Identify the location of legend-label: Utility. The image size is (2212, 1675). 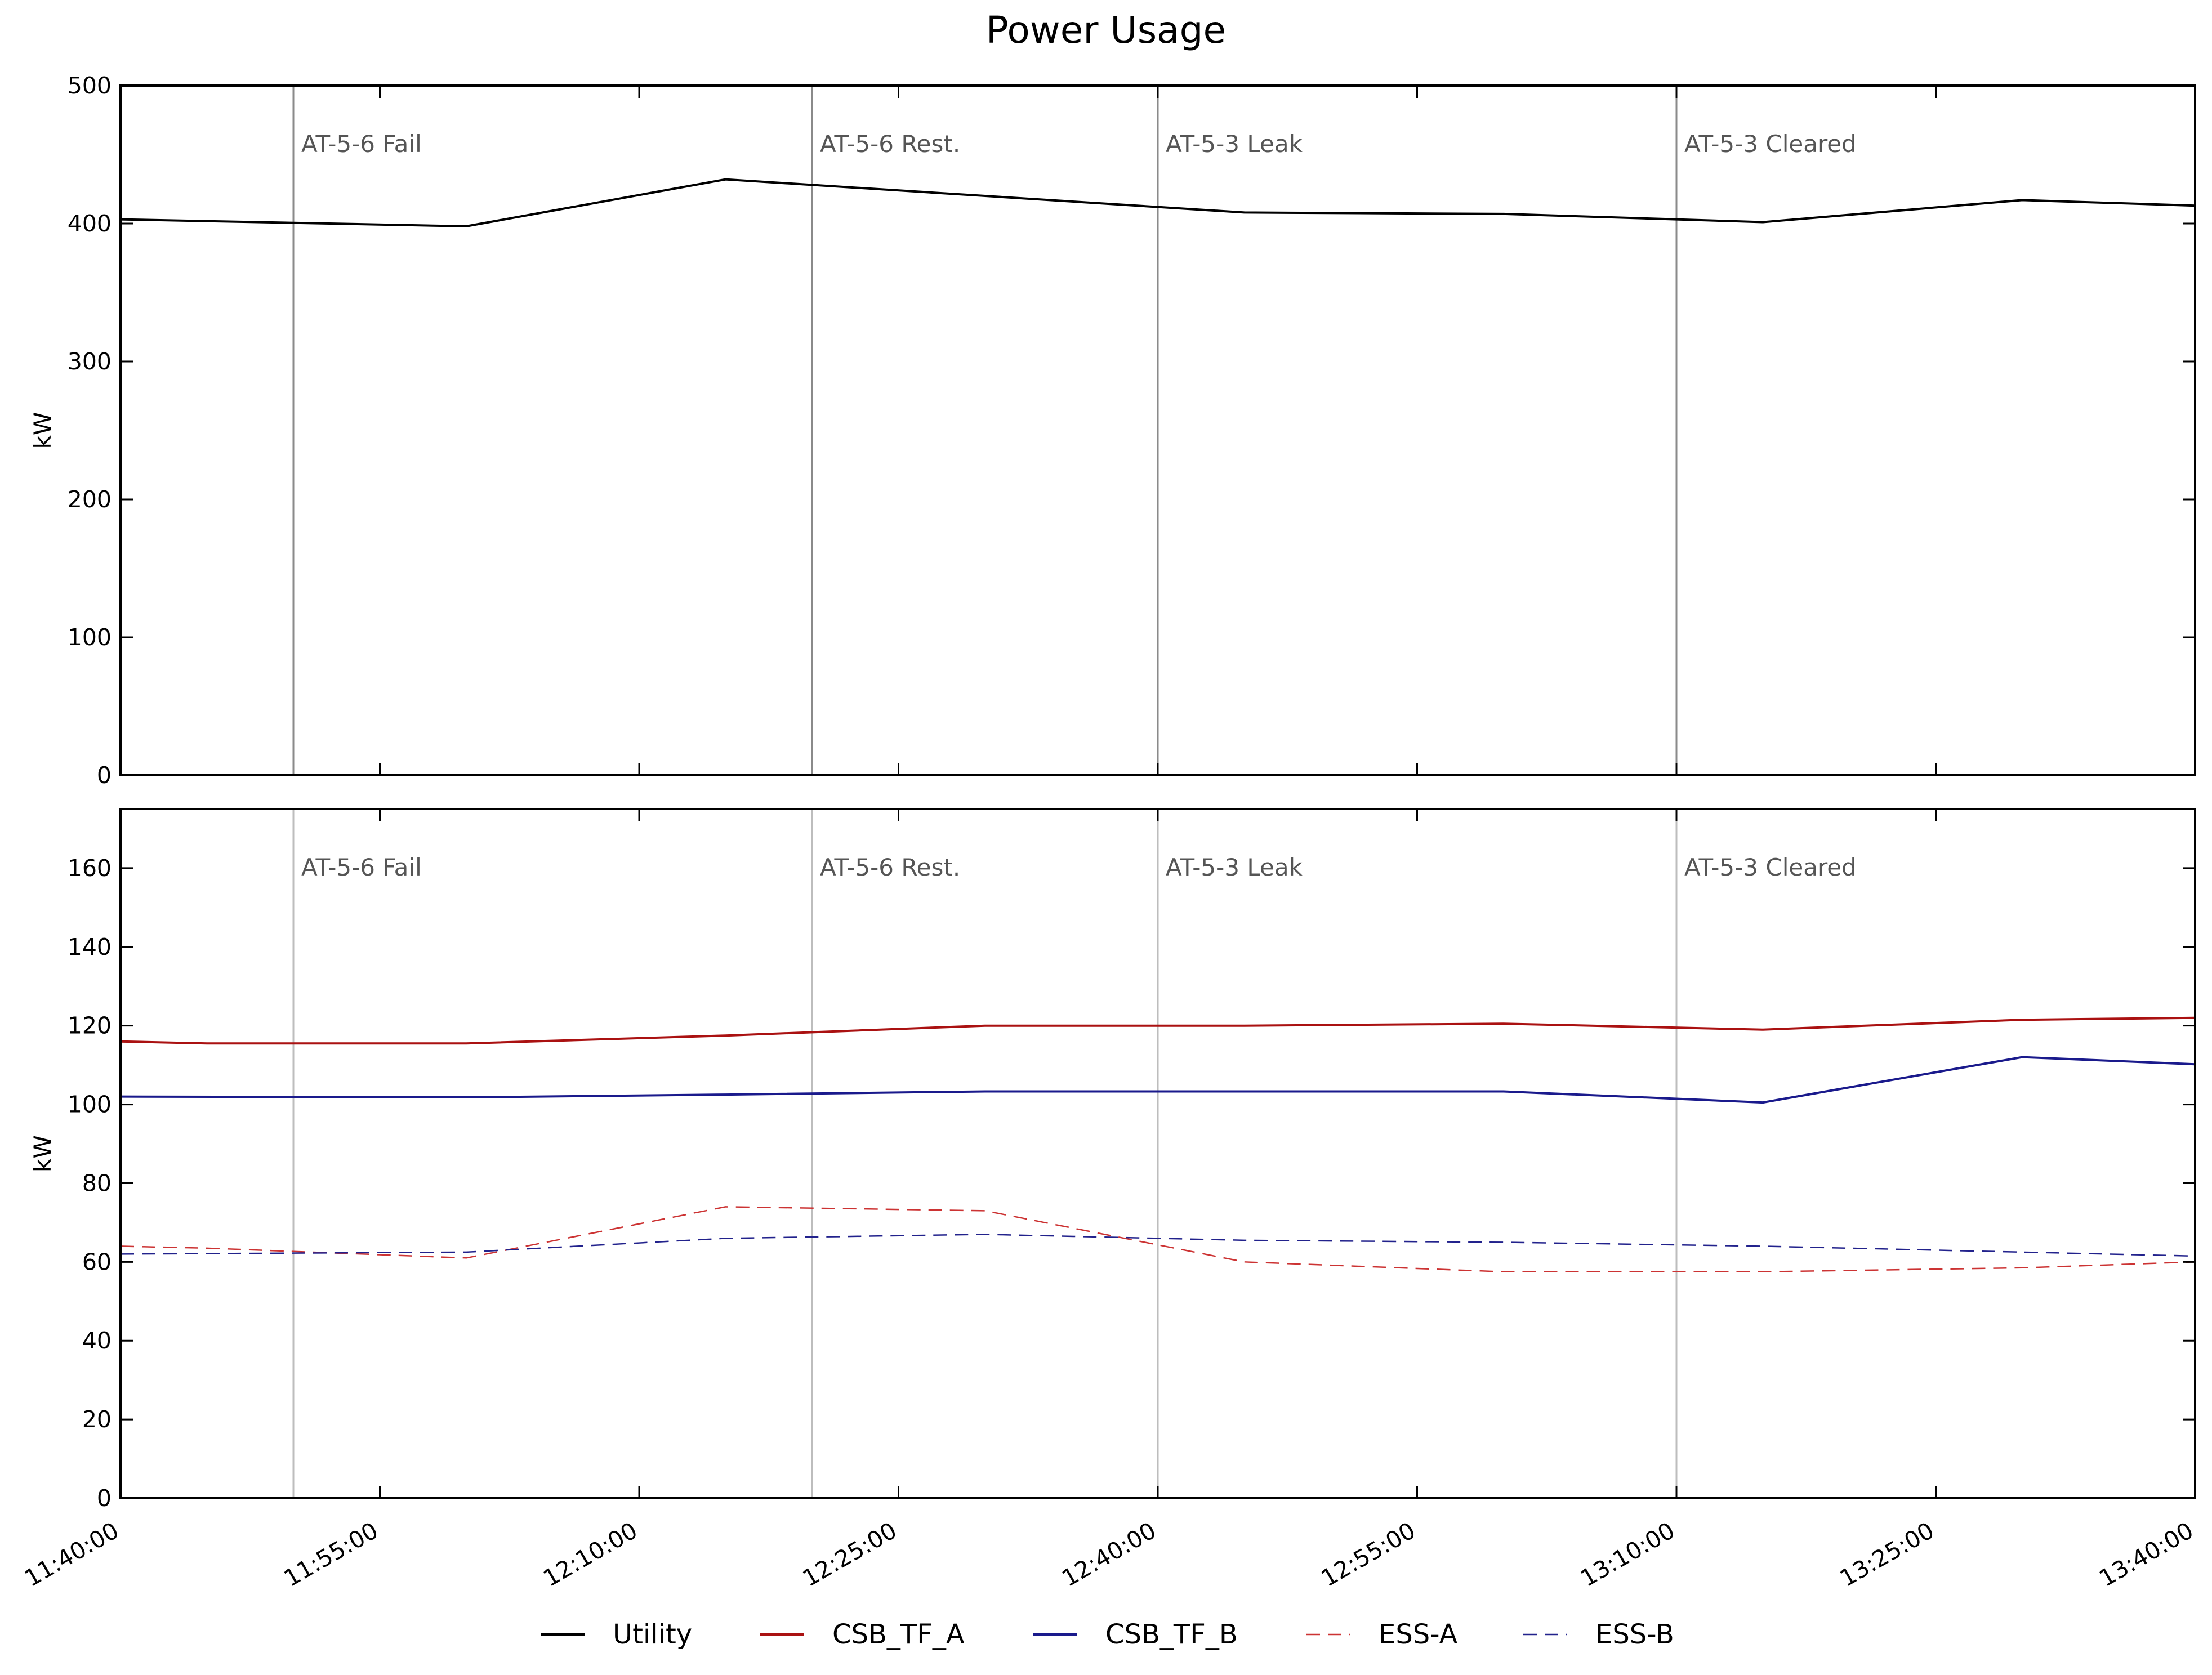
(652, 1634).